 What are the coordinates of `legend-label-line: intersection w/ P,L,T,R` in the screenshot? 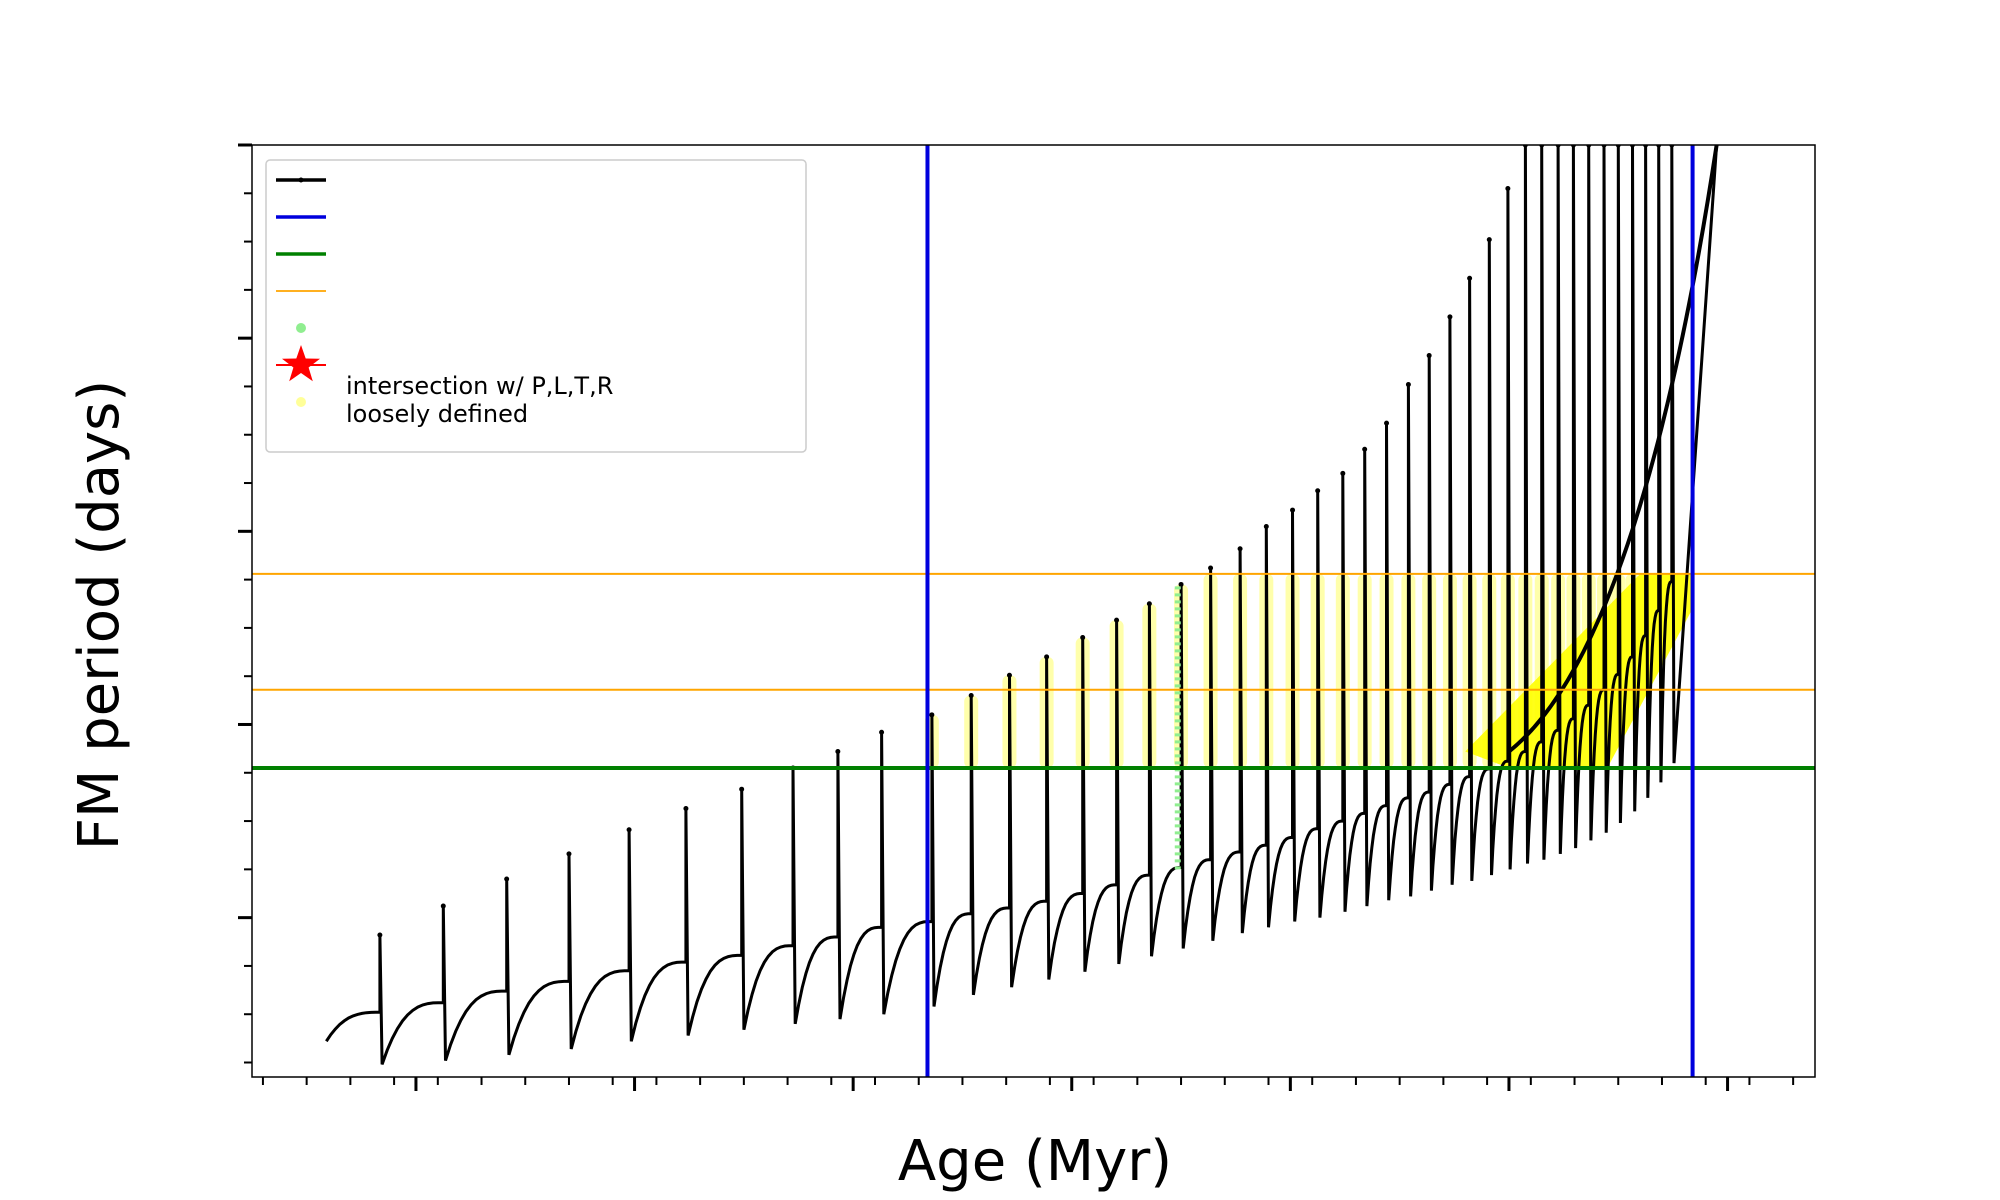 It's located at (479, 386).